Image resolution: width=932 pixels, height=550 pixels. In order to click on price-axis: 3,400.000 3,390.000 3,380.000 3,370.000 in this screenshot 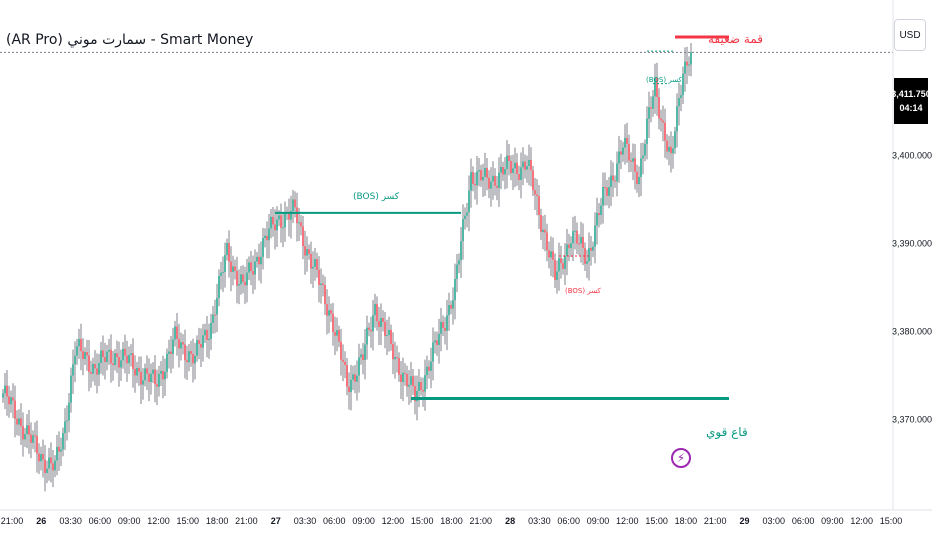, I will do `click(912, 255)`.